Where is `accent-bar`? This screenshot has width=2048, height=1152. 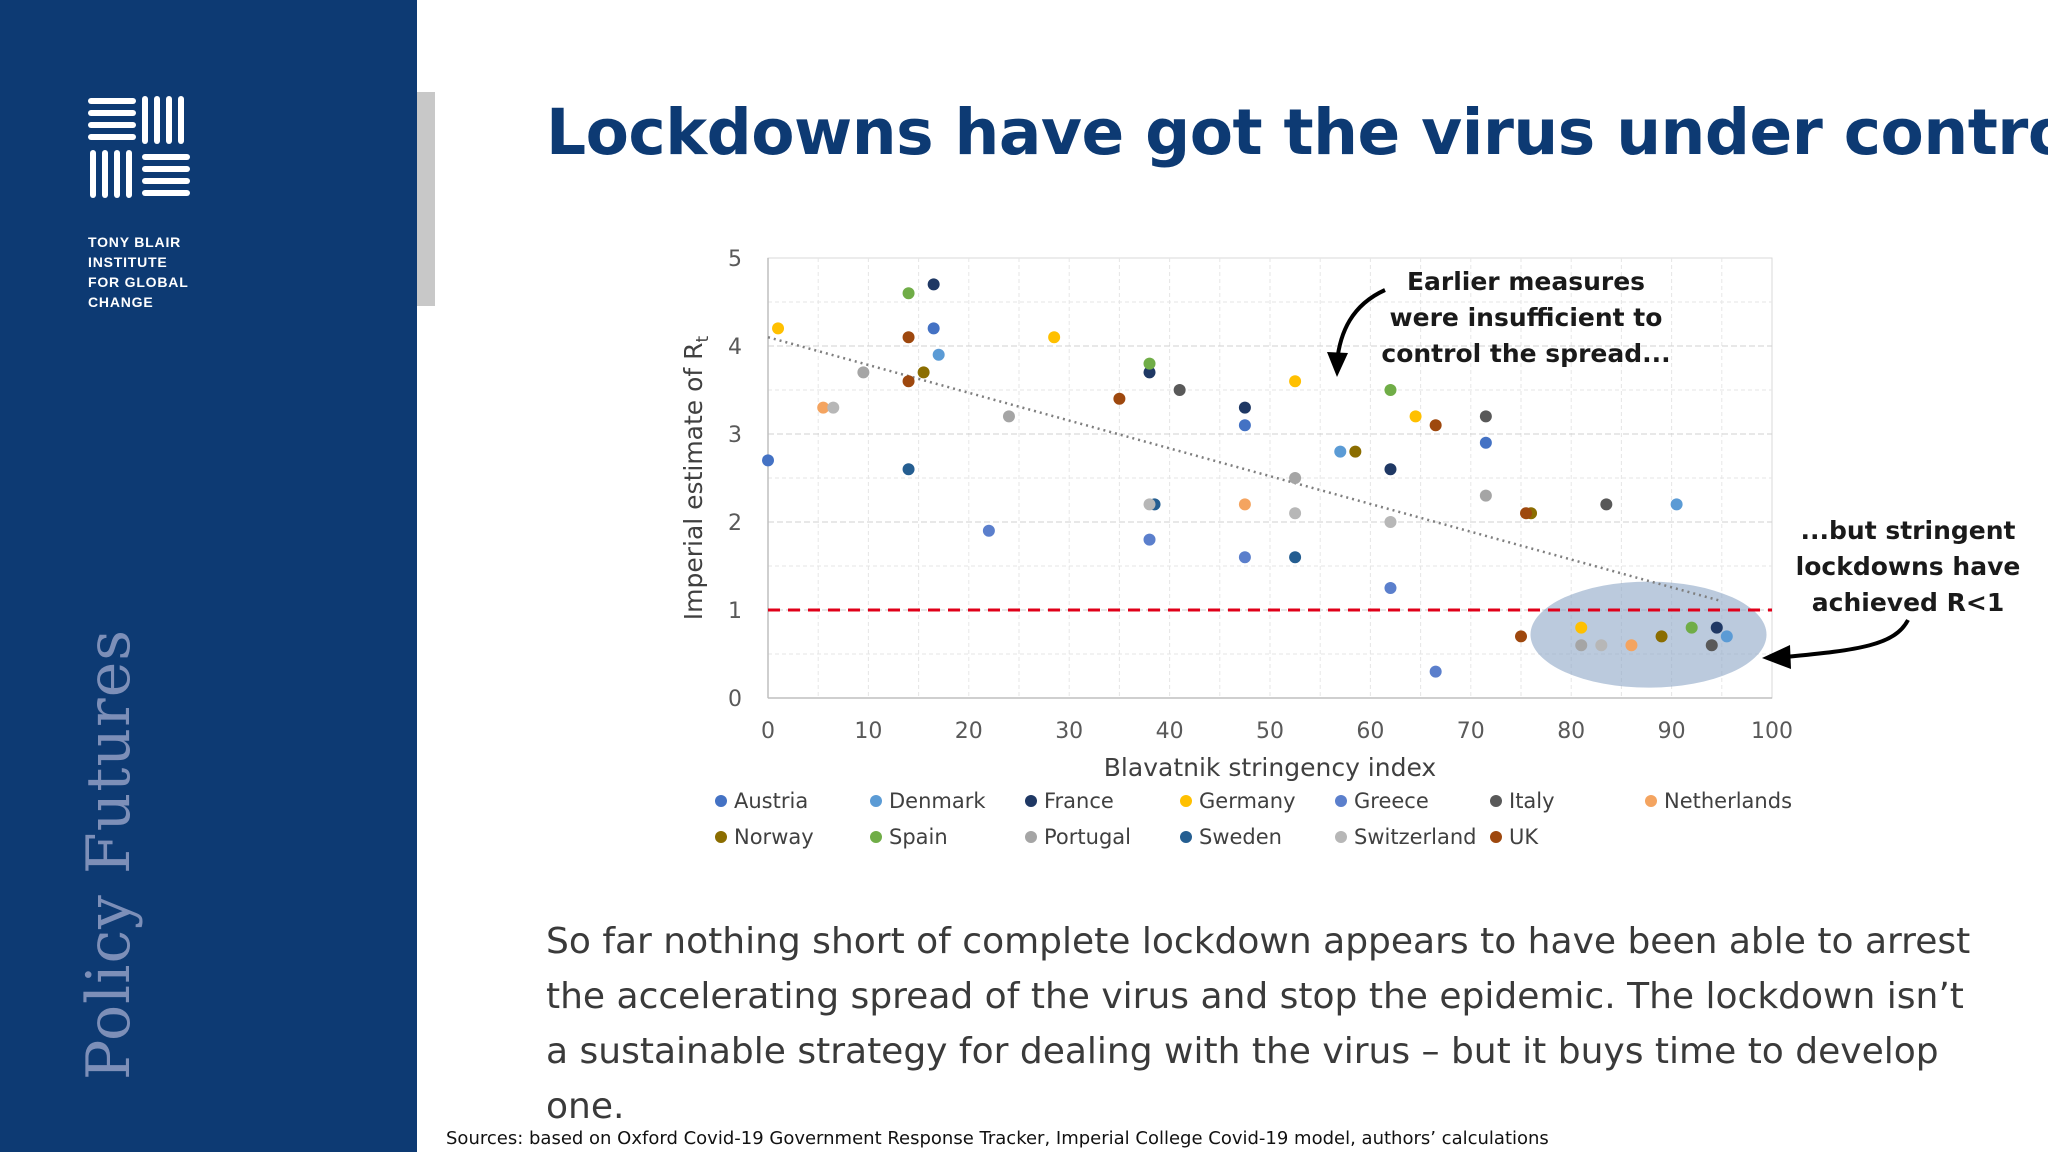
accent-bar is located at coordinates (426, 199).